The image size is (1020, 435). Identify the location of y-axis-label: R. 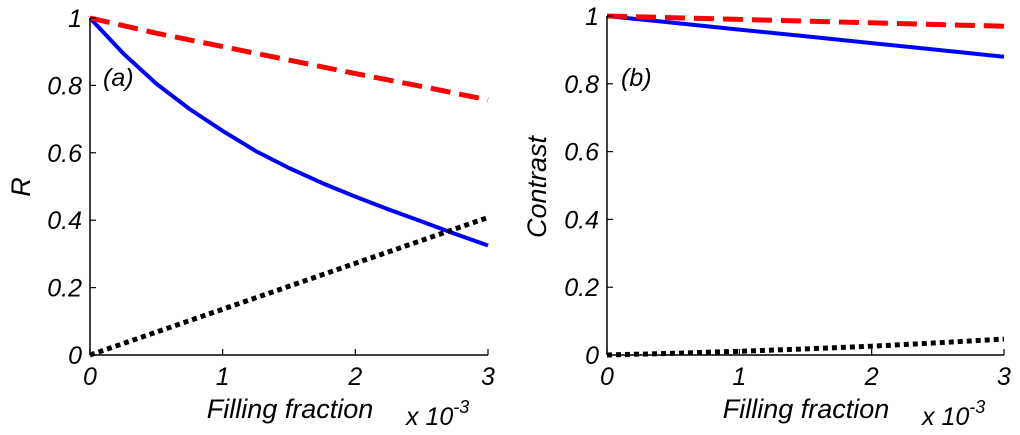
(21, 187).